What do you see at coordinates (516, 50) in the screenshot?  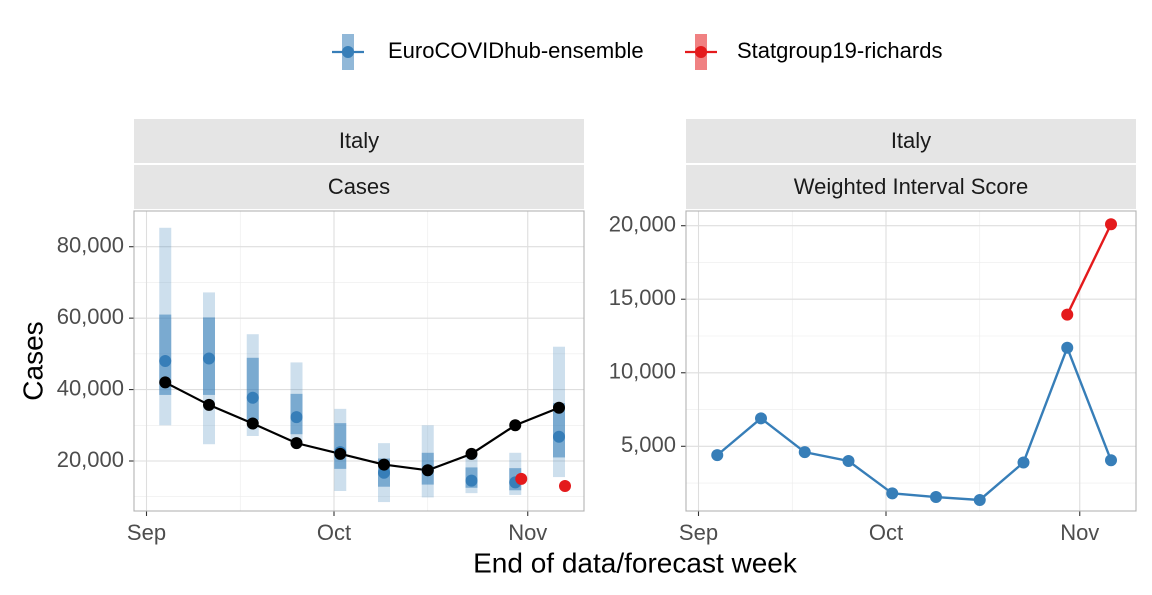 I see `legend-label-0: EuroCOVIDhub-ensemble` at bounding box center [516, 50].